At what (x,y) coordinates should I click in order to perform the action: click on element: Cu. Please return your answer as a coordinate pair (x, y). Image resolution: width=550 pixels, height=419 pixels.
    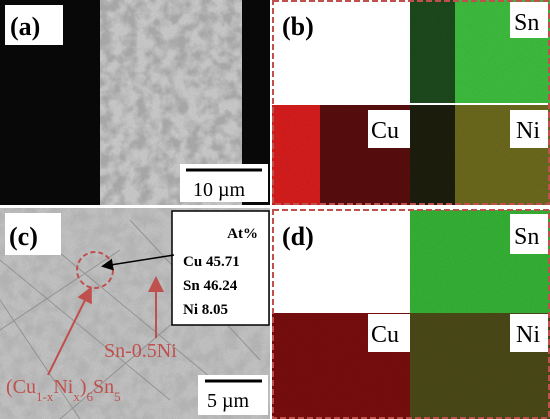
    Looking at the image, I should click on (192, 262).